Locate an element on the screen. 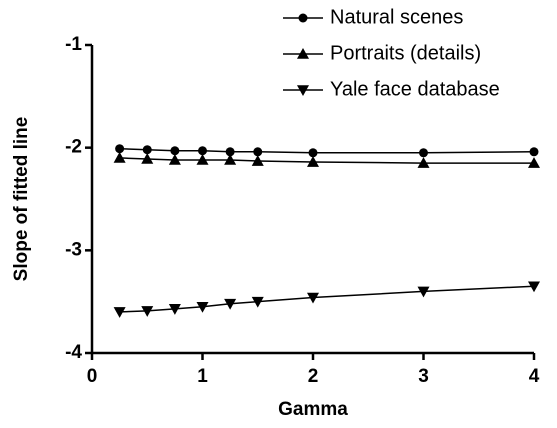 The image size is (557, 428). x-tick-label: 2 is located at coordinates (313, 376).